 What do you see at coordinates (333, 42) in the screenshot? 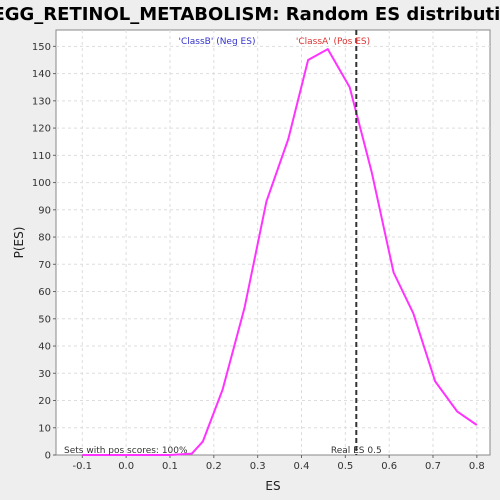
I see `pos-es-label: 'ClassA' (Pos ES)` at bounding box center [333, 42].